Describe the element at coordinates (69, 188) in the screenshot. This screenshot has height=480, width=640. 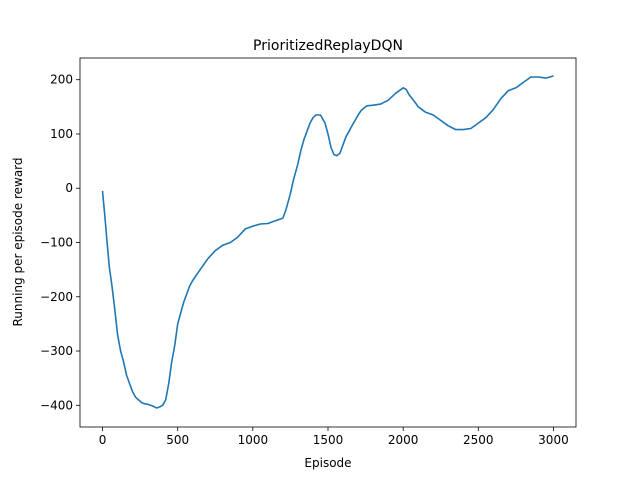
I see `y-tick-label: 0` at that location.